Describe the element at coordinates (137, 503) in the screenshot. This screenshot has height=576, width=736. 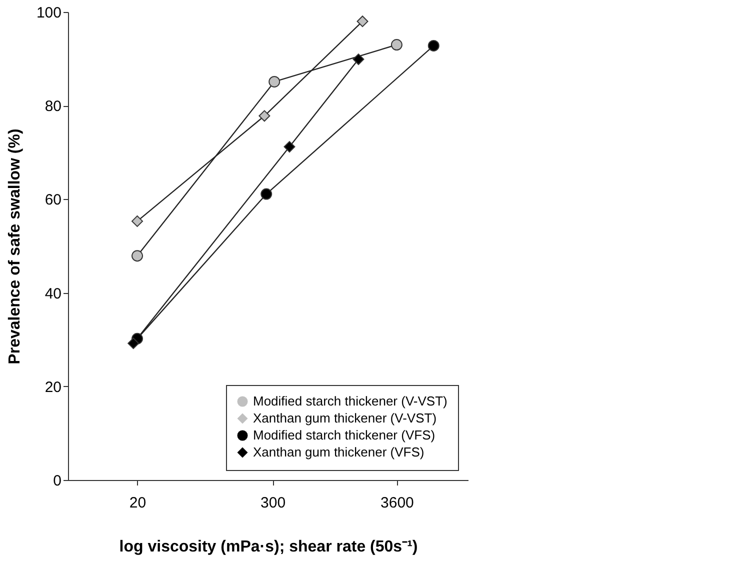
I see `x-tick-label: 20` at that location.